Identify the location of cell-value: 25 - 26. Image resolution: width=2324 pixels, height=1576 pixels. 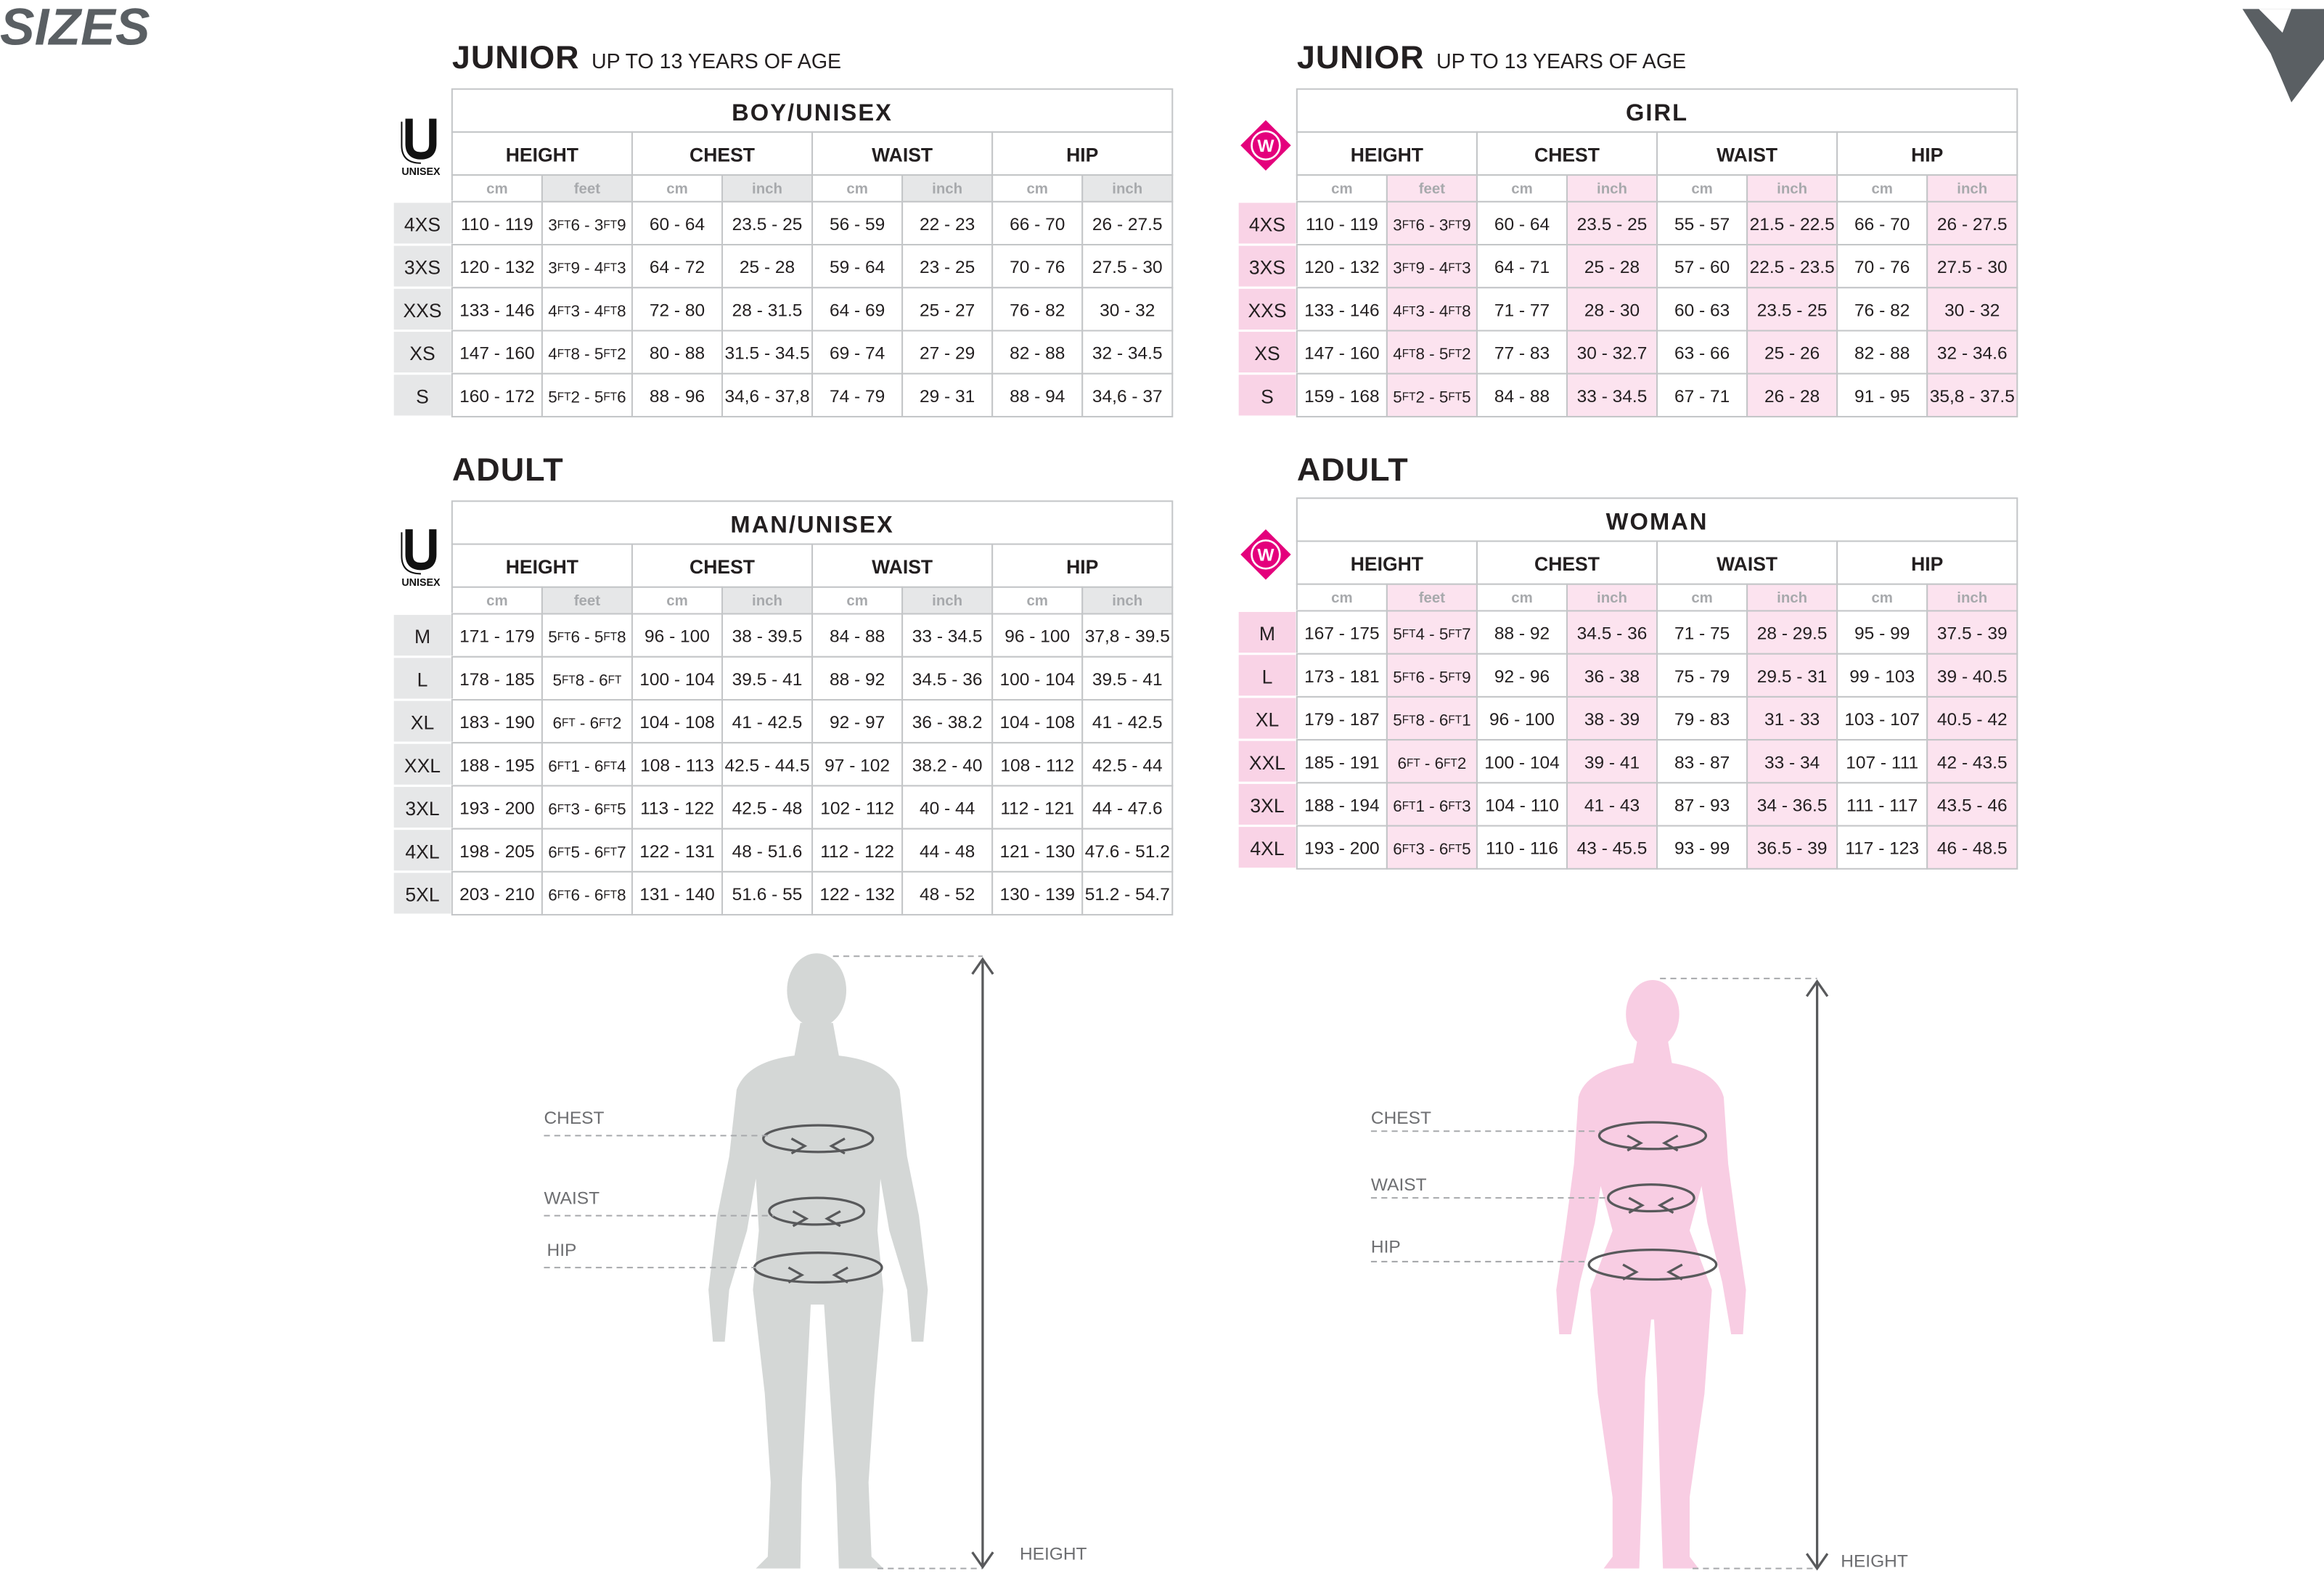
(1792, 354).